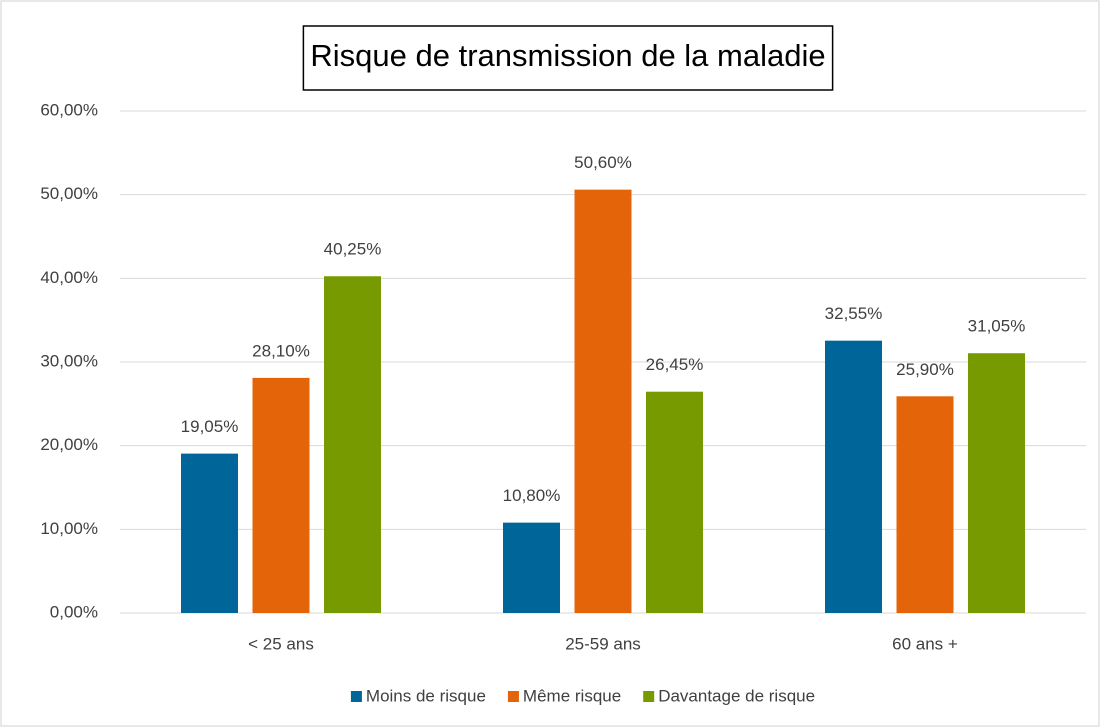 The height and width of the screenshot is (728, 1101). What do you see at coordinates (426, 695) in the screenshot?
I see `legend-label: Moins de risque` at bounding box center [426, 695].